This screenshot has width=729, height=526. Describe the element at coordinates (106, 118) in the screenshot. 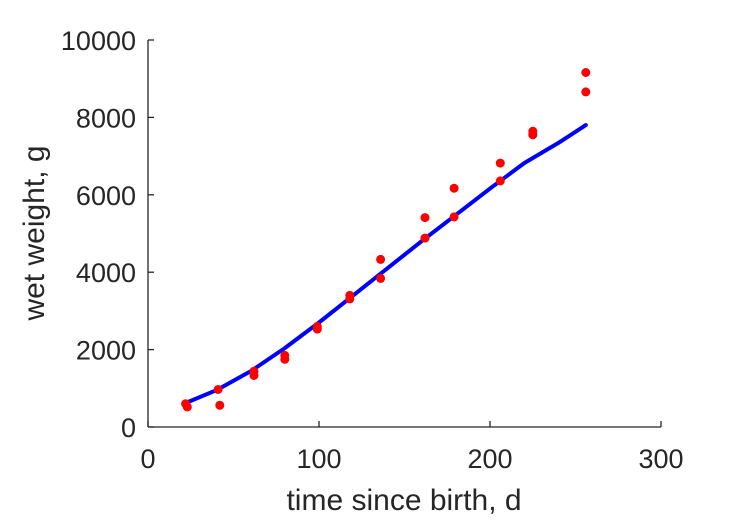

I see `y-tick-label: 8000` at that location.